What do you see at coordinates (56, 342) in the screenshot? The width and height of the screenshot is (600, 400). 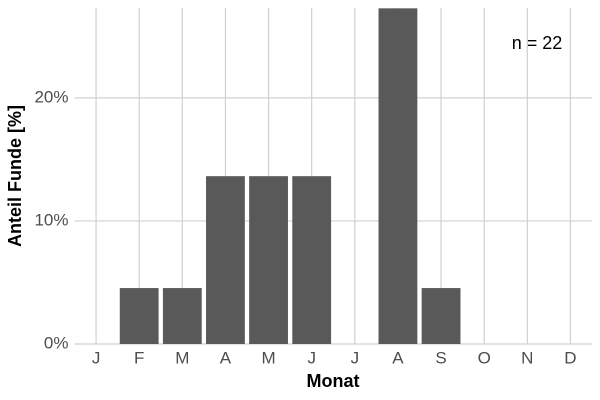 I see `y-tick-label: 0%` at bounding box center [56, 342].